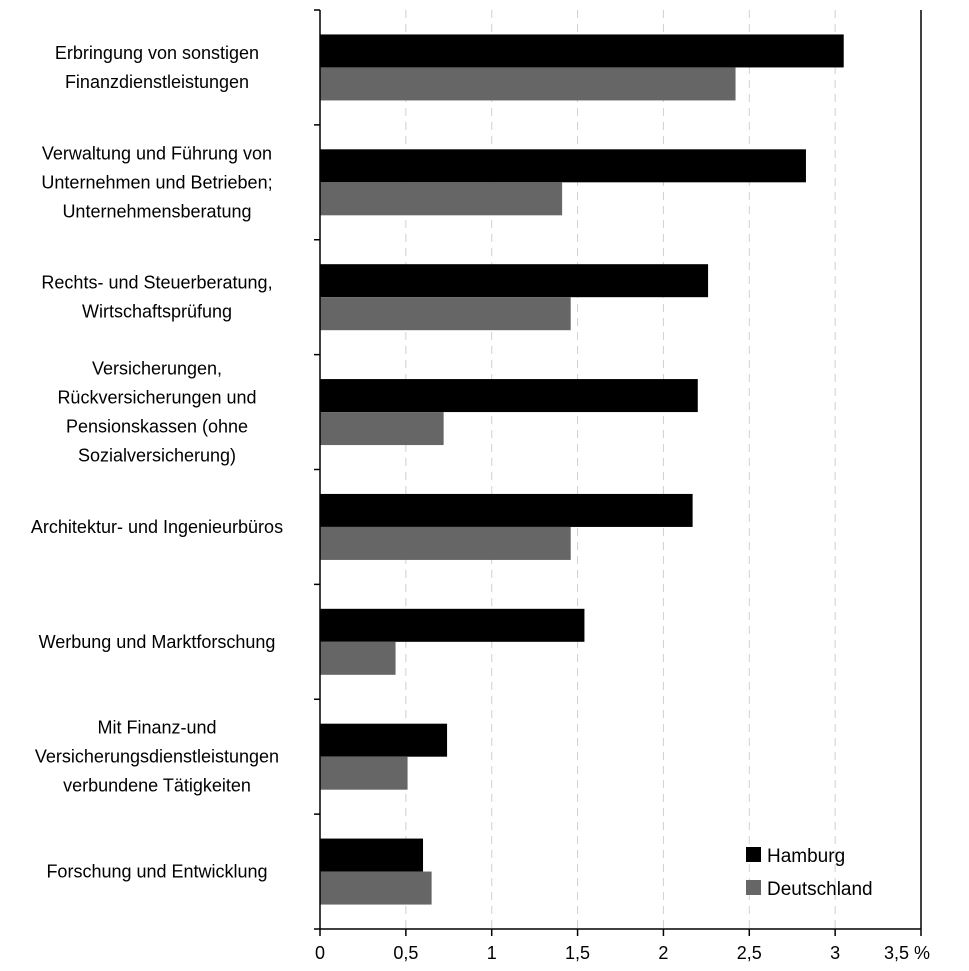 This screenshot has height=971, width=969. I want to click on legend-swatch-hamburg, so click(753, 854).